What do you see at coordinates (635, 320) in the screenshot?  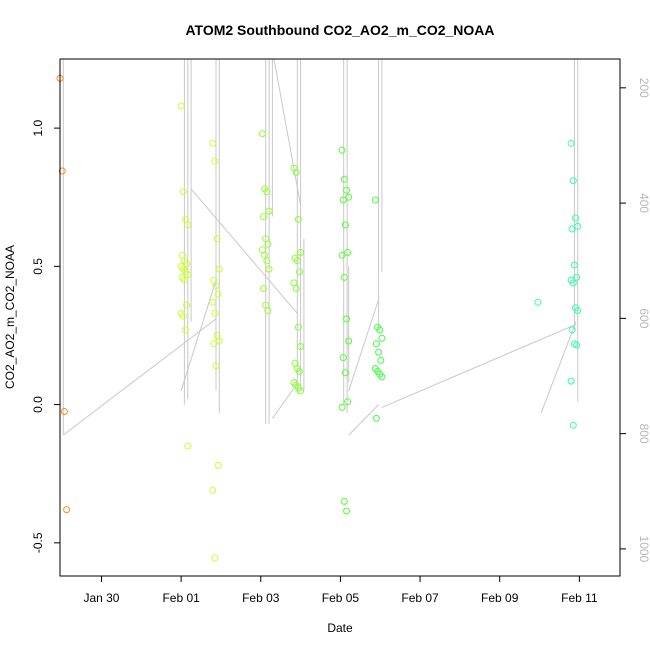 I see `right-axis: 200 400 600 800 1000` at bounding box center [635, 320].